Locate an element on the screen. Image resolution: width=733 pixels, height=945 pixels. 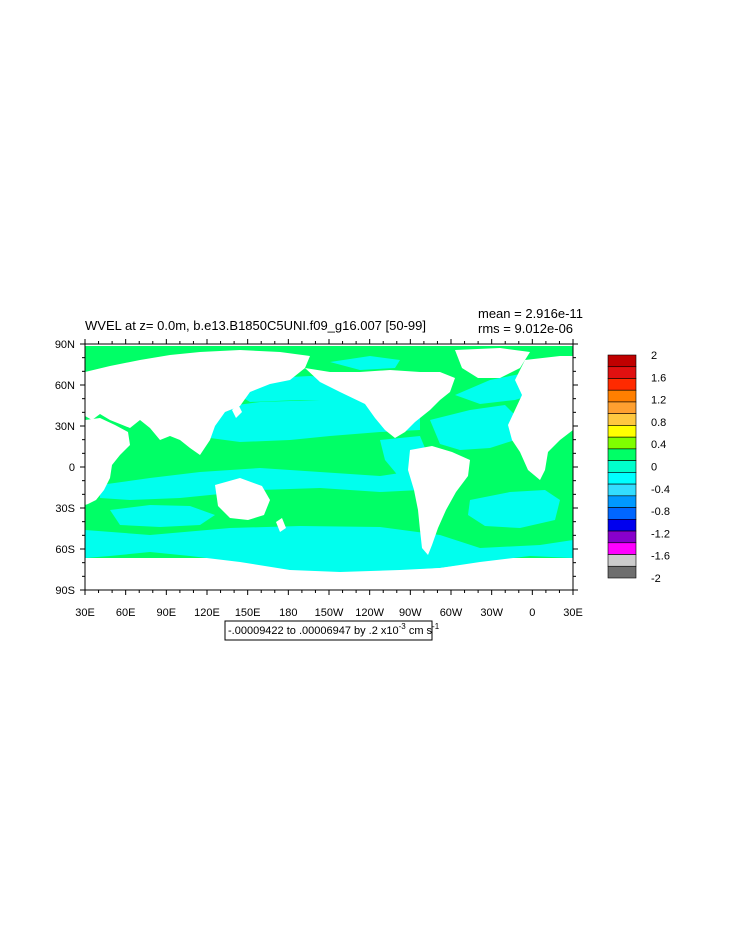
lat-tick-label: 60N is located at coordinates (65, 386).